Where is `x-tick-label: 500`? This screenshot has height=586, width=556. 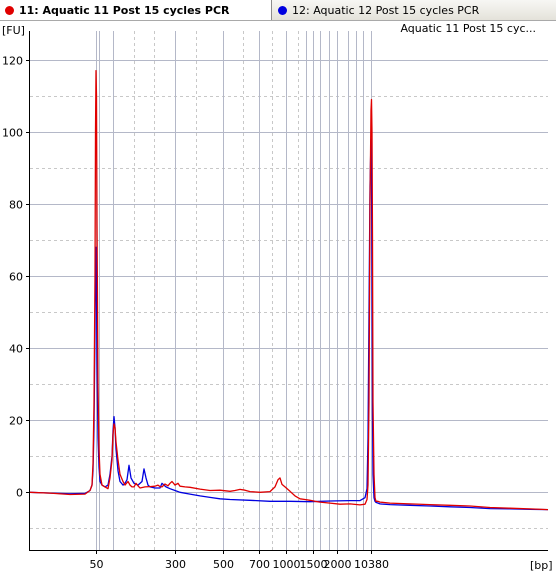
x-tick-label: 500 is located at coordinates (223, 564).